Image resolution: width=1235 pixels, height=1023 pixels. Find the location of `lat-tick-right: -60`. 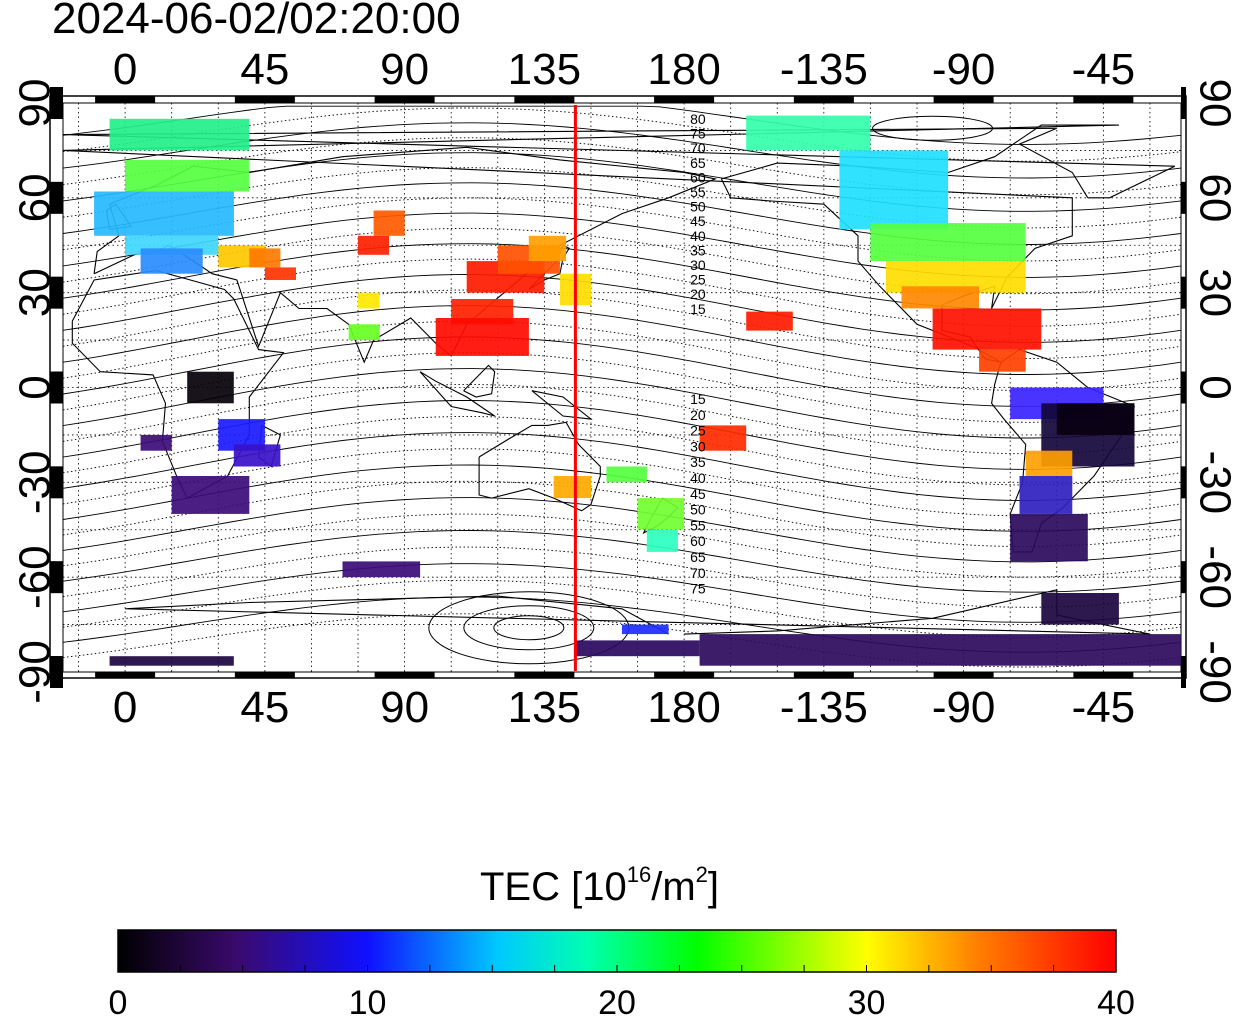

lat-tick-right: -60 is located at coordinates (1212, 577).